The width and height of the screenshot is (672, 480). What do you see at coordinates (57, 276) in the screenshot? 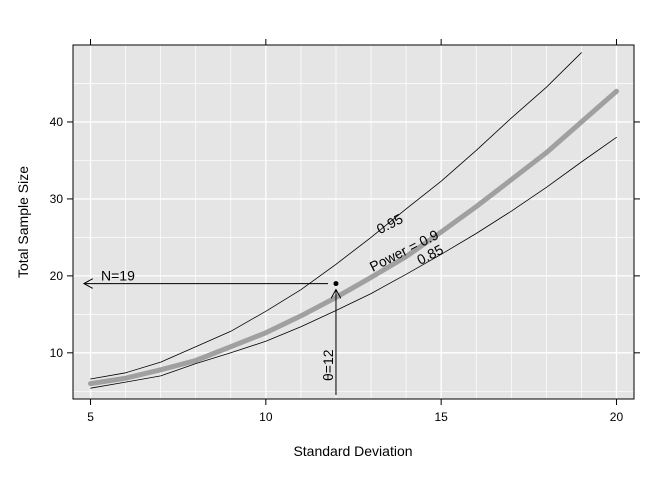
I see `y-tick-label: 20` at bounding box center [57, 276].